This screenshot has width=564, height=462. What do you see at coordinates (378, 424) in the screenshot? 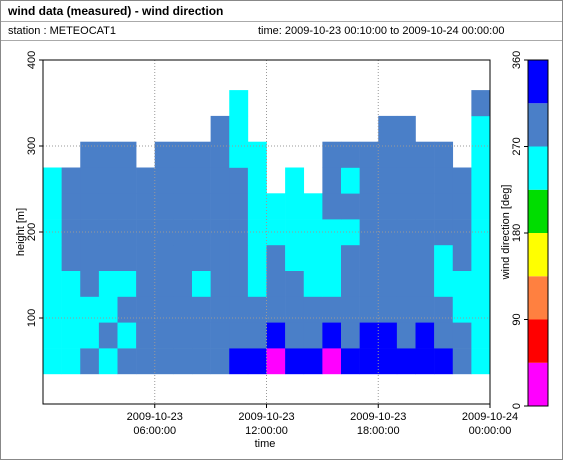
I see `x-tick-label: 2009-10-23 18:00:00` at bounding box center [378, 424].